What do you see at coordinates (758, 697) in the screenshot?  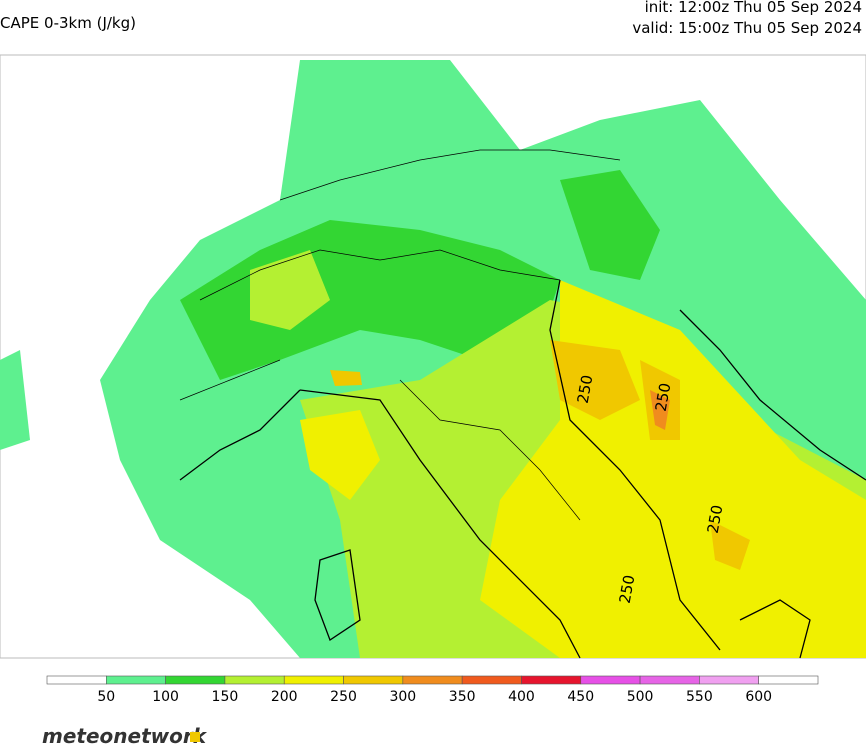 I see `colorbar-label: 600` at bounding box center [758, 697].